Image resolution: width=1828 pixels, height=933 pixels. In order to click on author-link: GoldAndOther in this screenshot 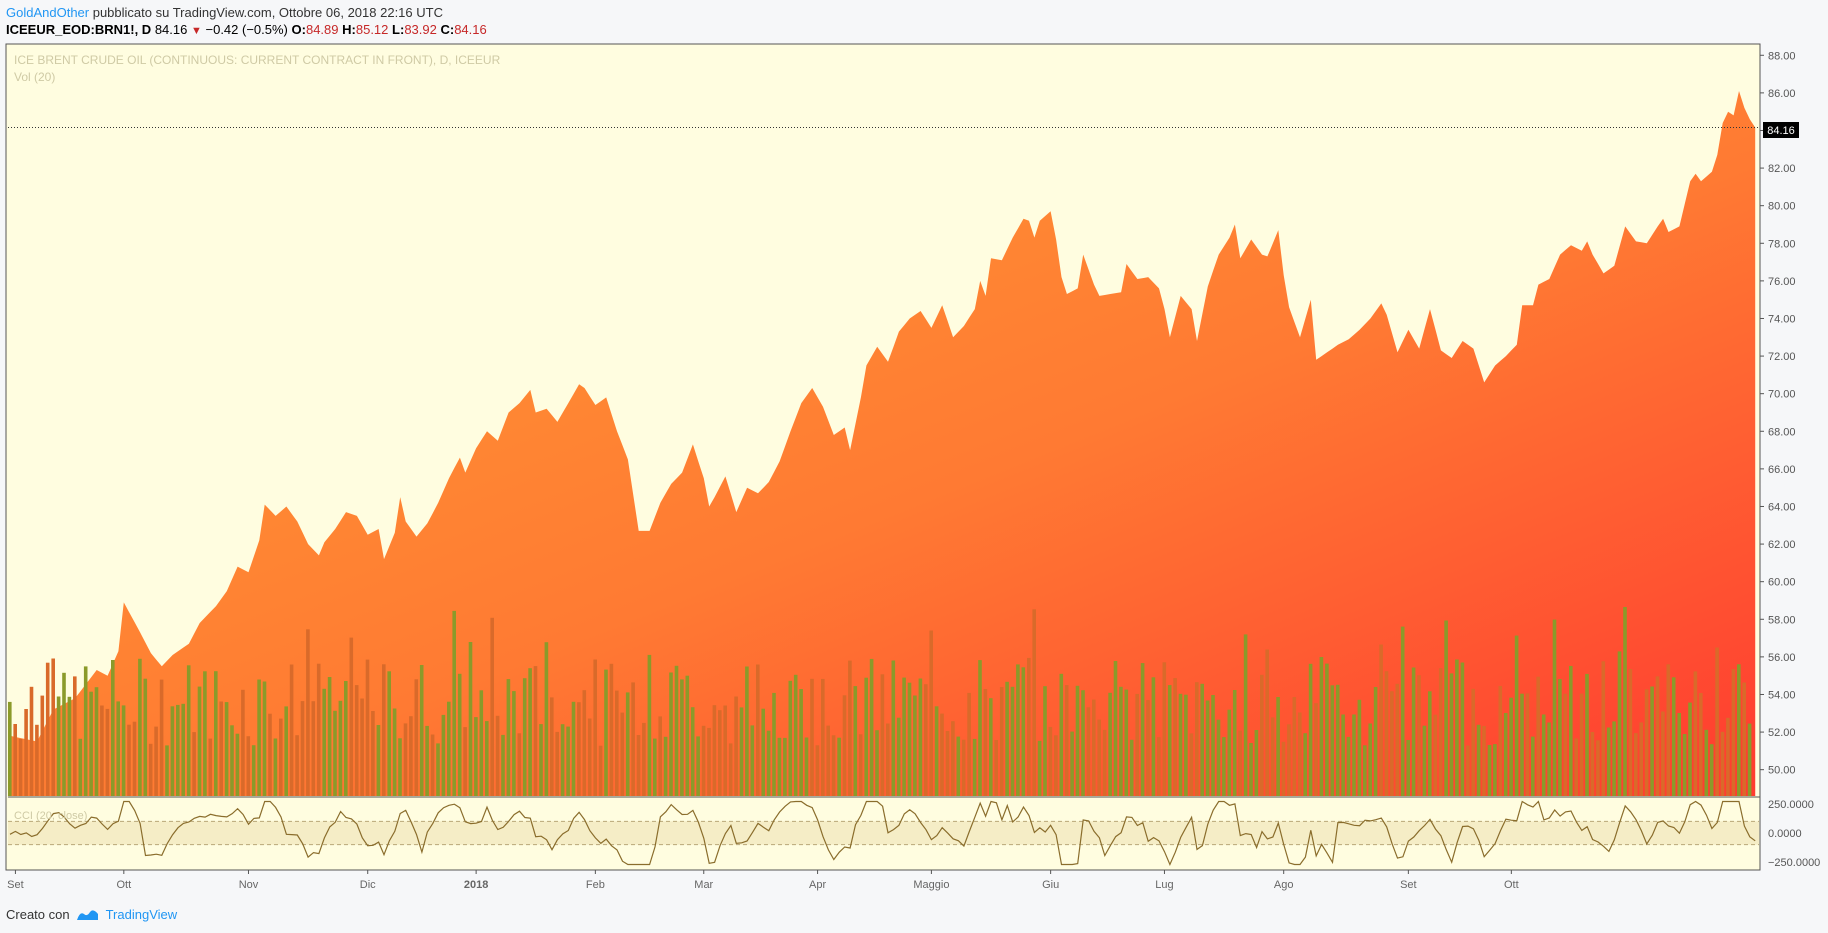, I will do `click(48, 12)`.